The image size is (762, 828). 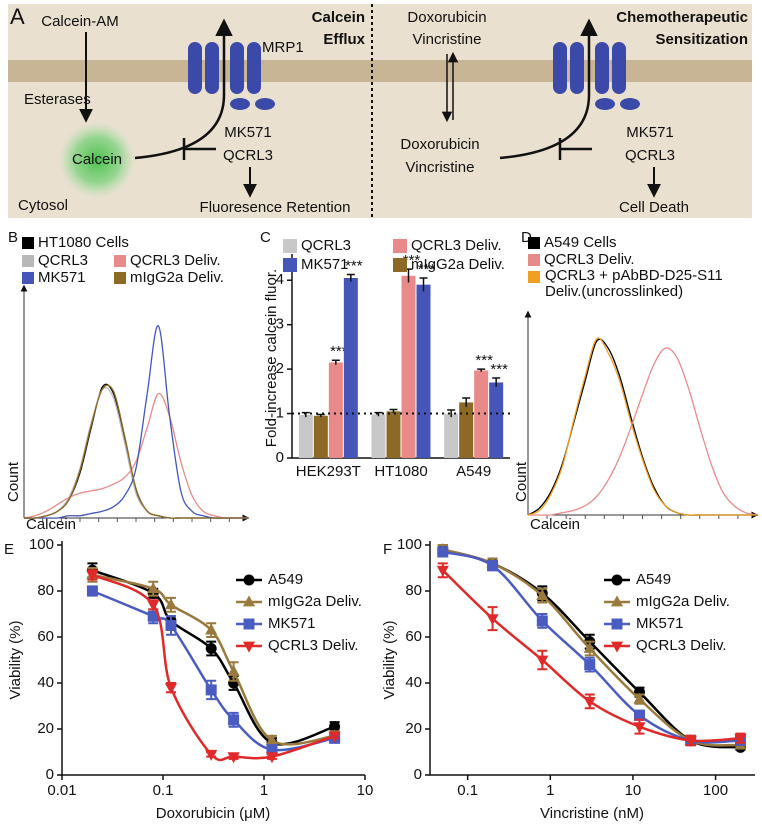 I want to click on x-tick-label: 0.01, so click(x=61, y=790).